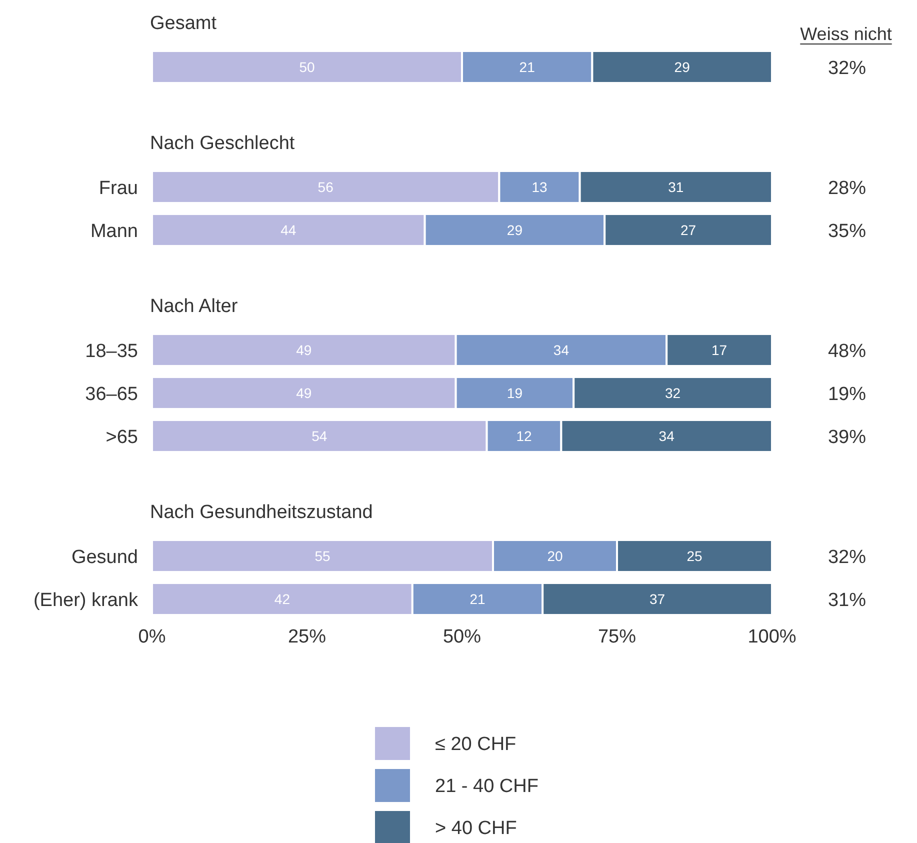 The image size is (917, 843). I want to click on x-tick-label: 0%, so click(152, 637).